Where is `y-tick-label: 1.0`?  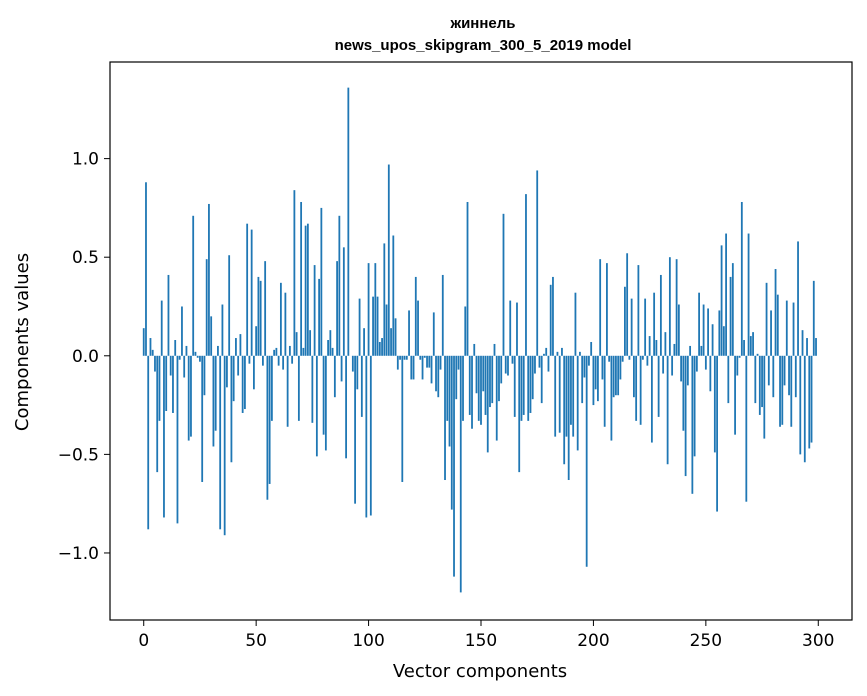
y-tick-label: 1.0 is located at coordinates (85, 160).